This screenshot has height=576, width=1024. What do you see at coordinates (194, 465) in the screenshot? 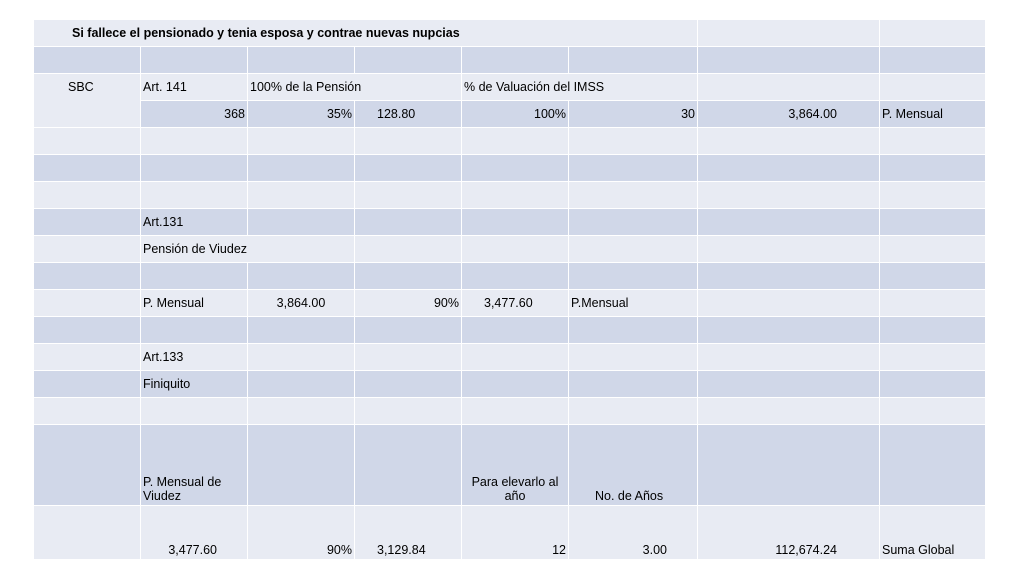
I see `viudez-monthly-header: P. Mensual de Viudez` at bounding box center [194, 465].